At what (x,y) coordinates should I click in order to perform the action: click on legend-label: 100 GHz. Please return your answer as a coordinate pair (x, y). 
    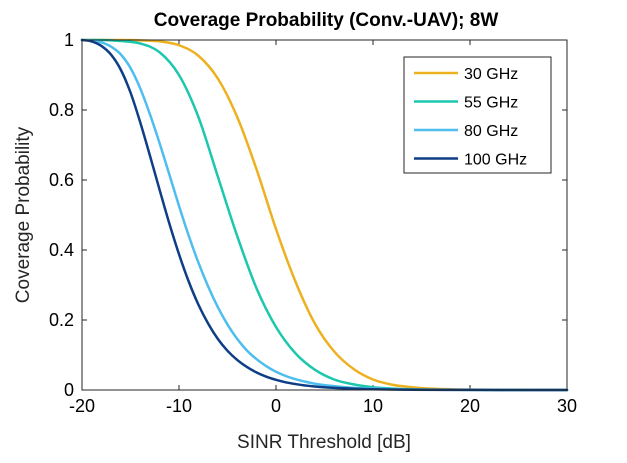
    Looking at the image, I should click on (495, 160).